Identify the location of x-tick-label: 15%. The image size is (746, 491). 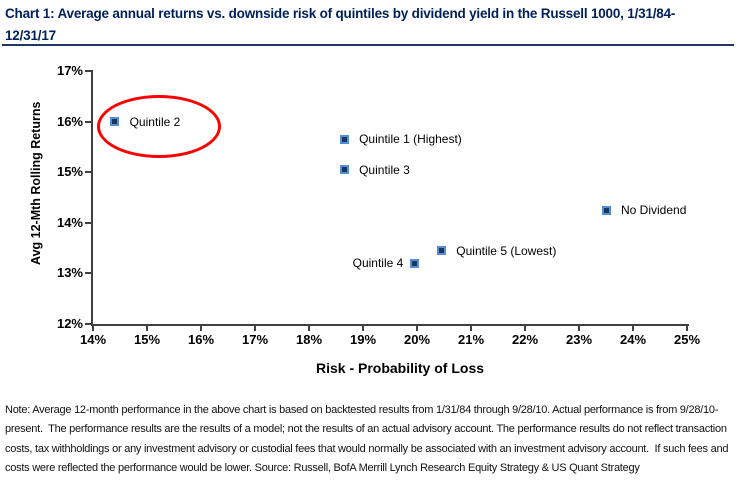
(147, 339).